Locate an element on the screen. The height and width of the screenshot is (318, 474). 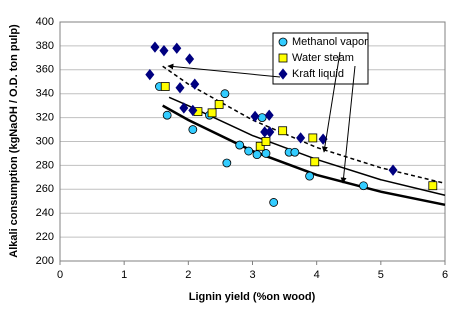
y-tick-label: 220 is located at coordinates (45, 237).